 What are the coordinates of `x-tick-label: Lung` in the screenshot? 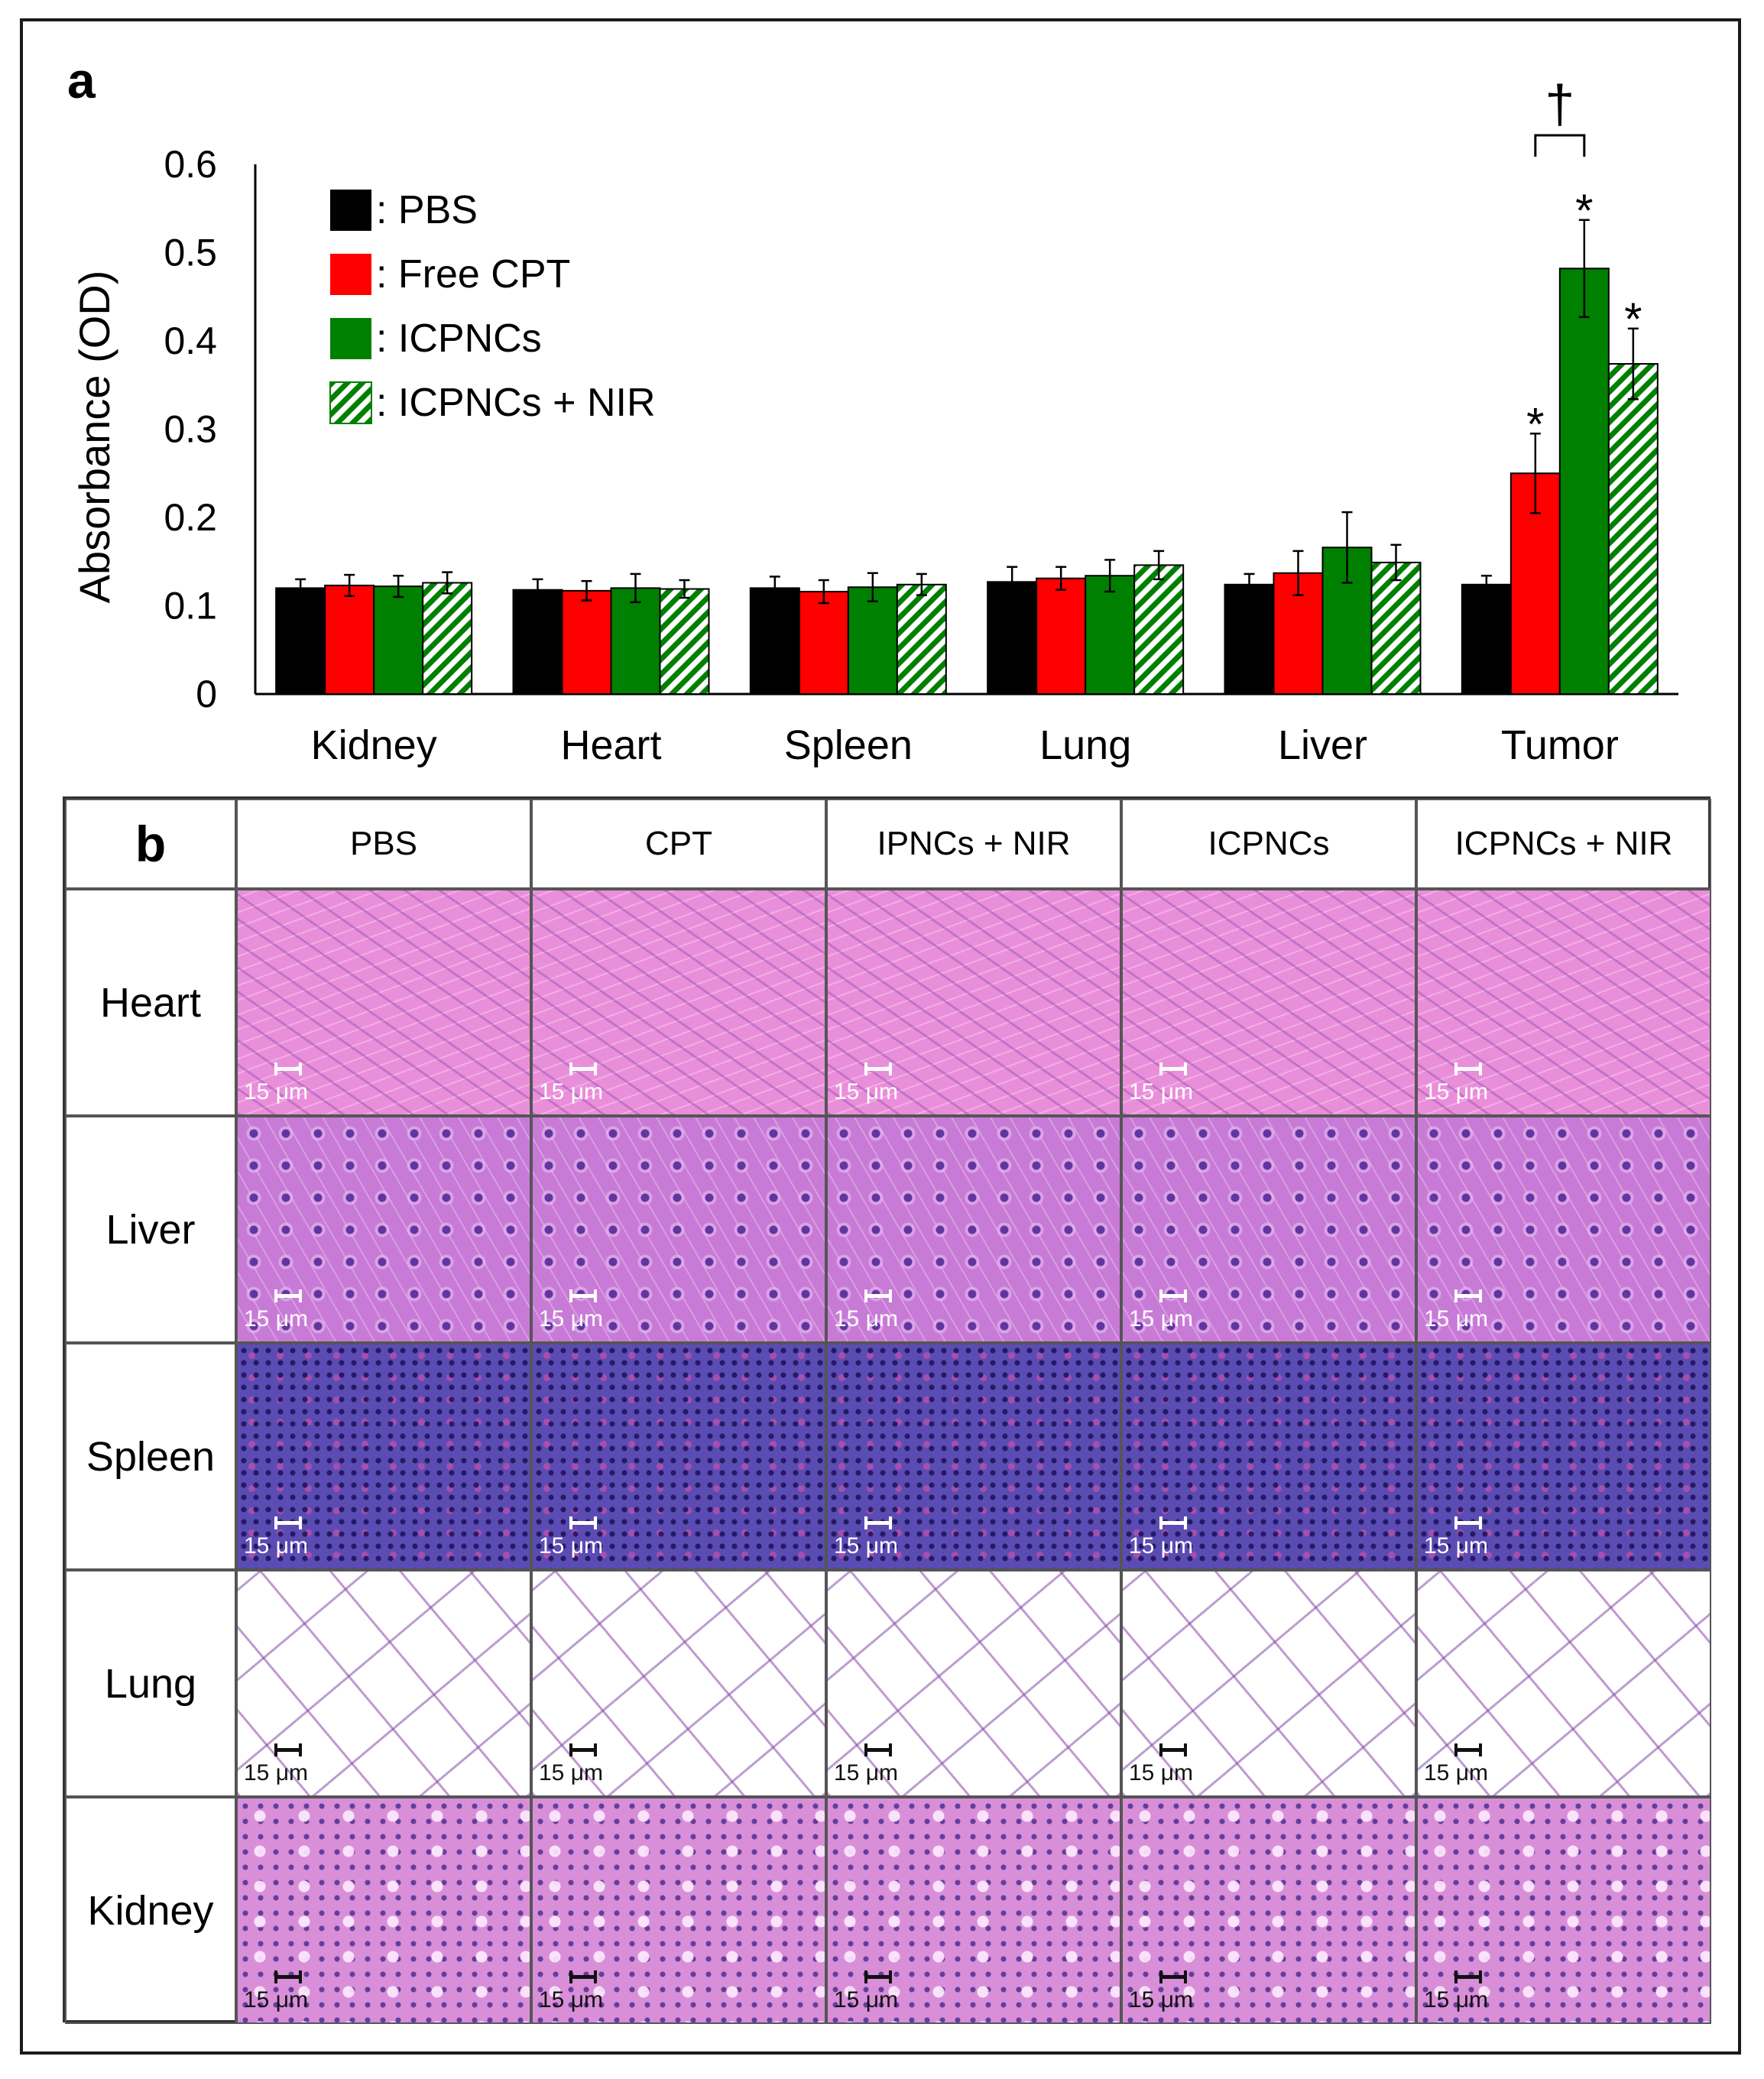 It's located at (1085, 745).